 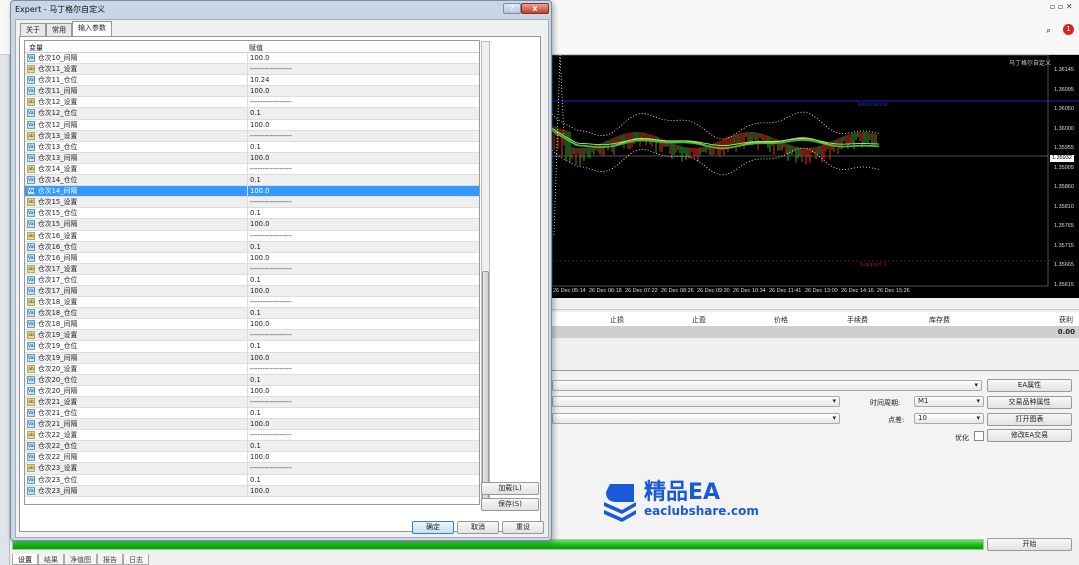 I want to click on open-chart-button: 打开图表, so click(x=1029, y=419).